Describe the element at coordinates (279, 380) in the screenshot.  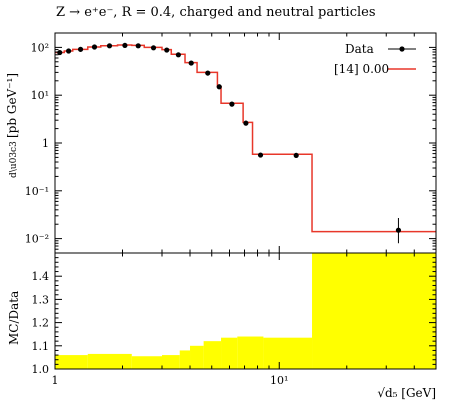
I see `x-tick-label: 10¹` at that location.